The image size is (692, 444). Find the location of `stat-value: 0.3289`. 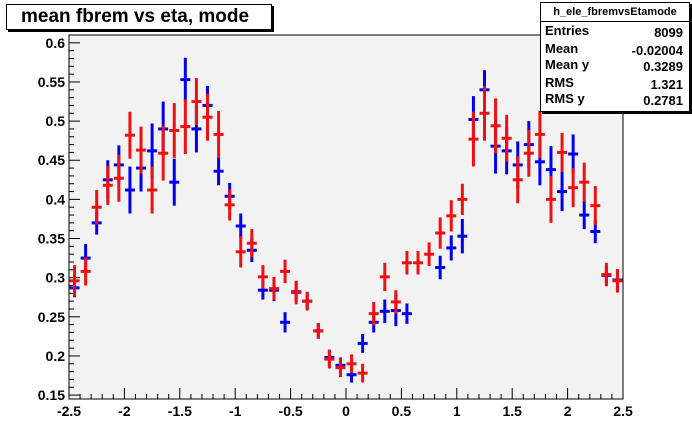

stat-value: 0.3289 is located at coordinates (663, 66).